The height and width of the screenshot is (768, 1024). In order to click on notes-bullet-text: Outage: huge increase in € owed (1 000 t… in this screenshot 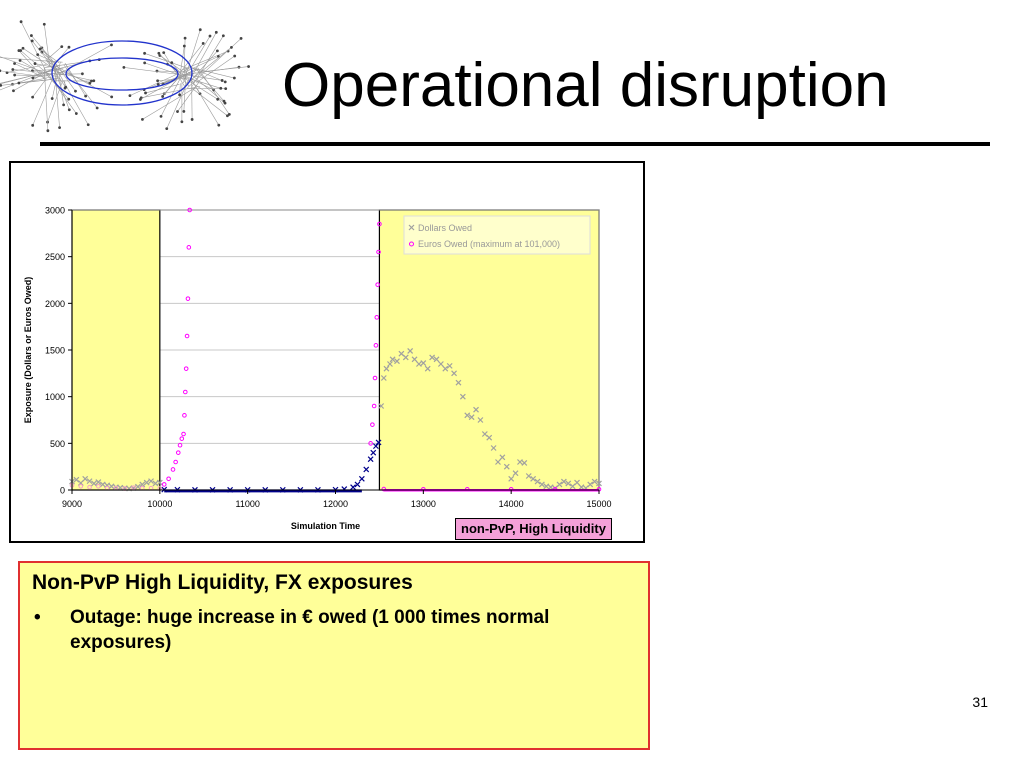, I will do `click(310, 630)`.